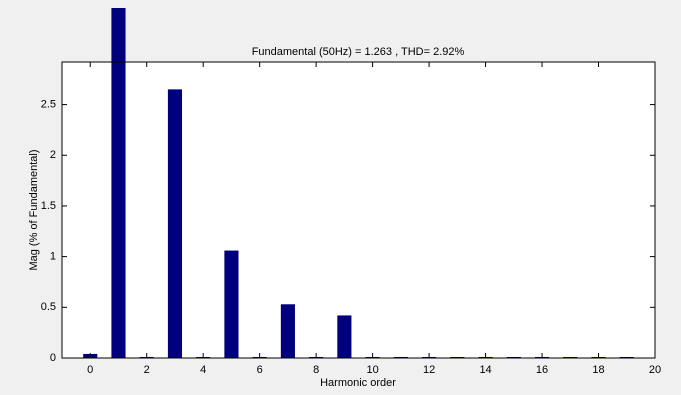  I want to click on x-tick-label: 0, so click(90, 370).